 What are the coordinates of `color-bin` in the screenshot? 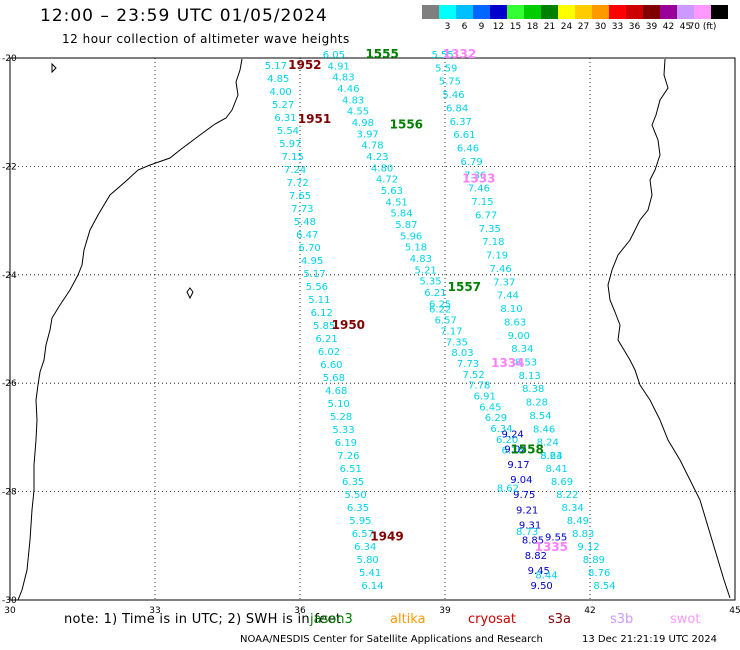 It's located at (719, 18).